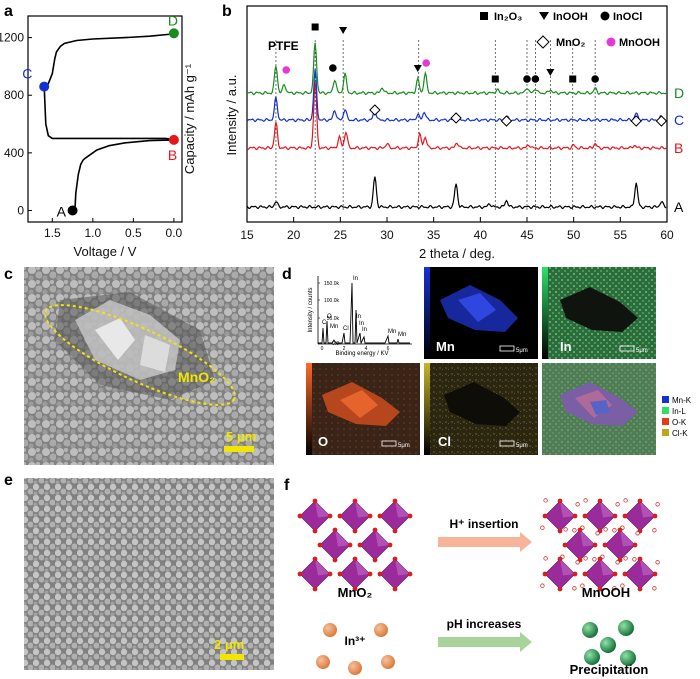 This screenshot has height=679, width=700. Describe the element at coordinates (140, 355) in the screenshot. I see `mno2-outline` at that location.